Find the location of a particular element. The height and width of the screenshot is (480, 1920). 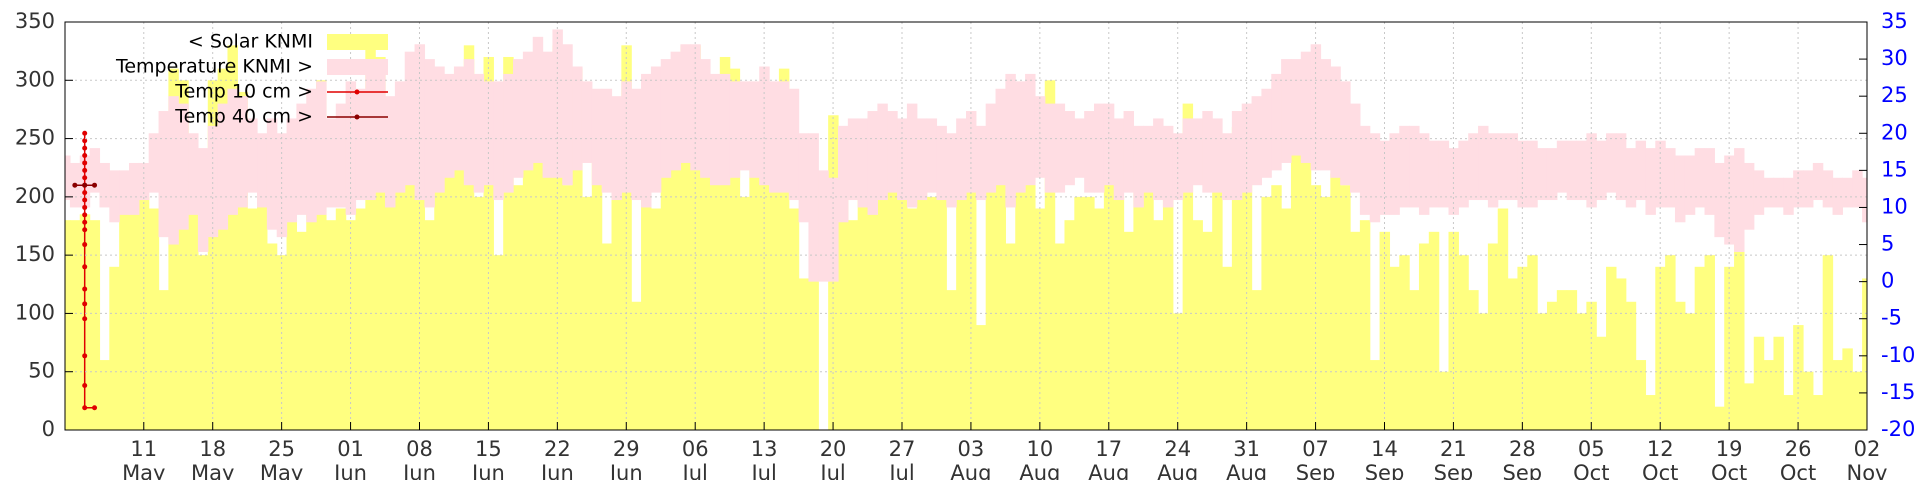

x-tick-label: 22 Jun is located at coordinates (556, 458).